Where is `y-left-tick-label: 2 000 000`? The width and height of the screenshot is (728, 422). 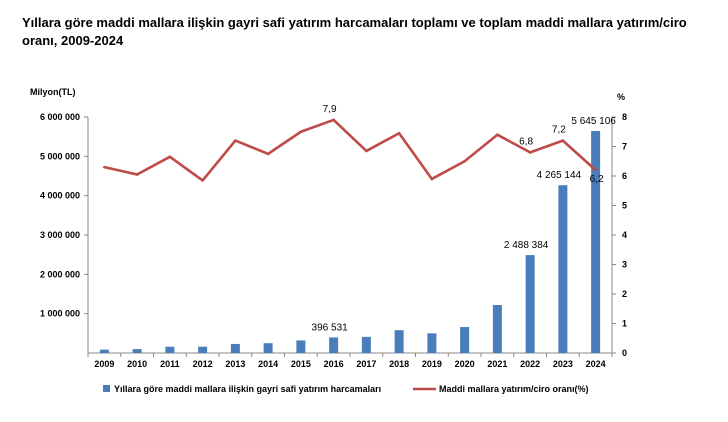 y-left-tick-label: 2 000 000 is located at coordinates (60, 274).